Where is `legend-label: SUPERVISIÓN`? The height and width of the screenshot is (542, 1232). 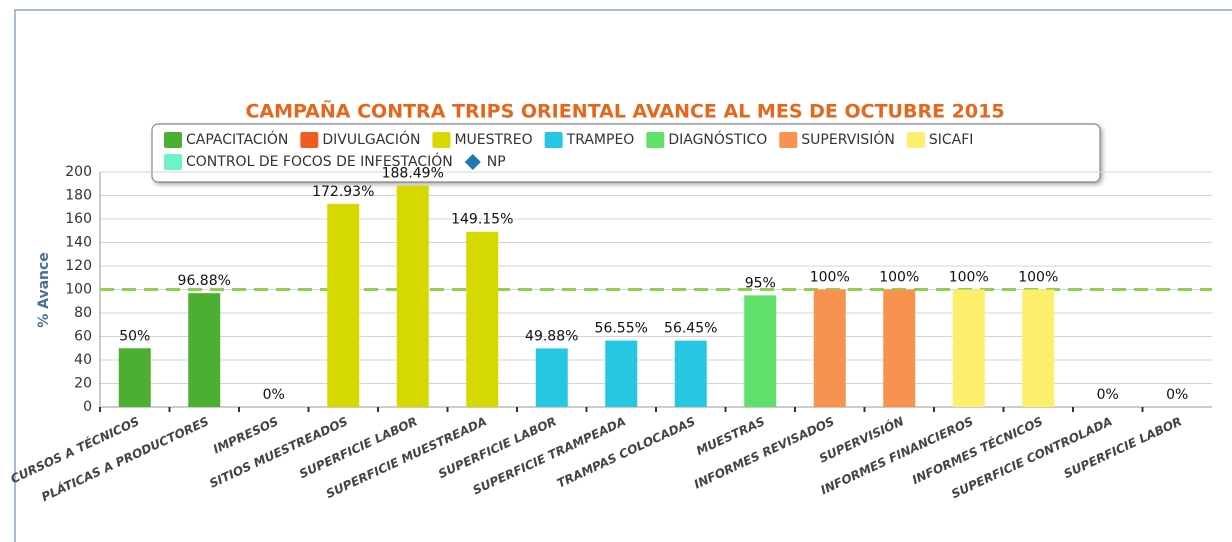 legend-label: SUPERVISIÓN is located at coordinates (848, 139).